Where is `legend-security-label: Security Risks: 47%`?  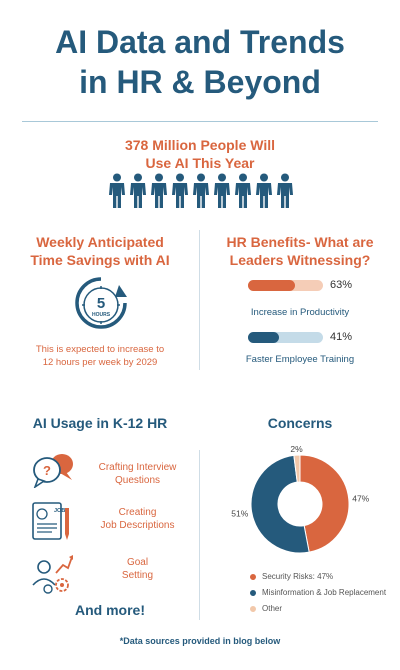 legend-security-label: Security Risks: 47% is located at coordinates (298, 576).